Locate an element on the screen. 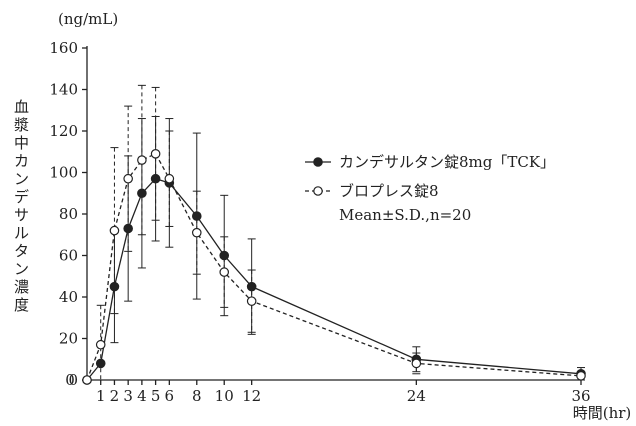 This screenshot has height=426, width=636. x-tick-label: 1 is located at coordinates (101, 396).